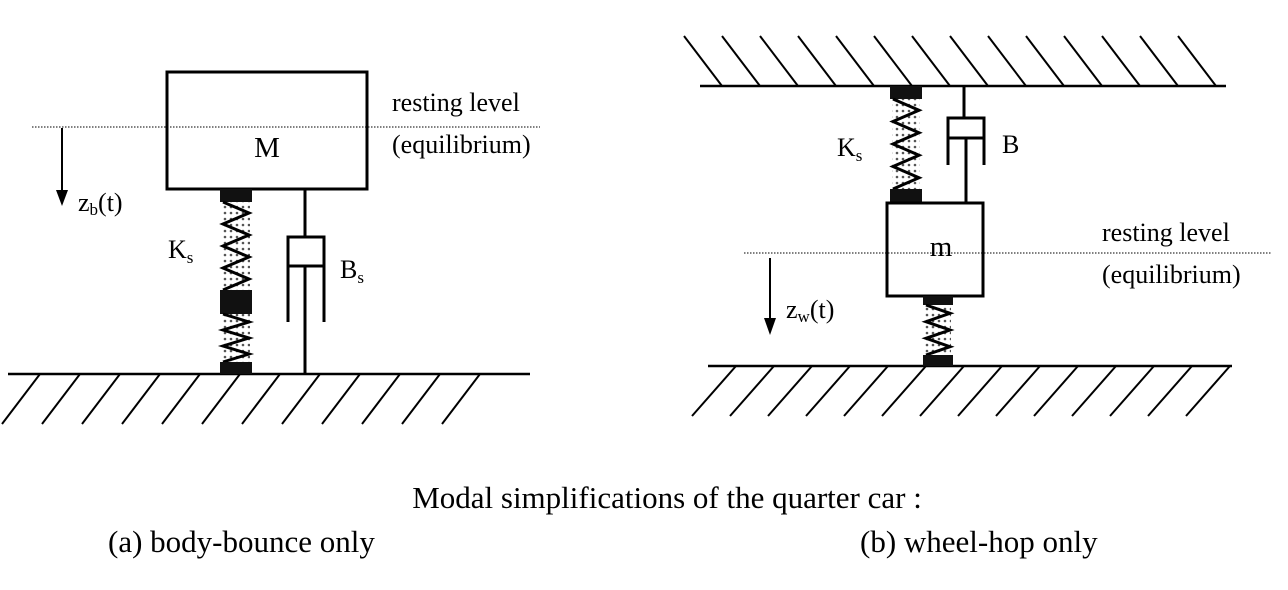  What do you see at coordinates (180, 251) in the screenshot?
I see `left-spring-label: Ks` at bounding box center [180, 251].